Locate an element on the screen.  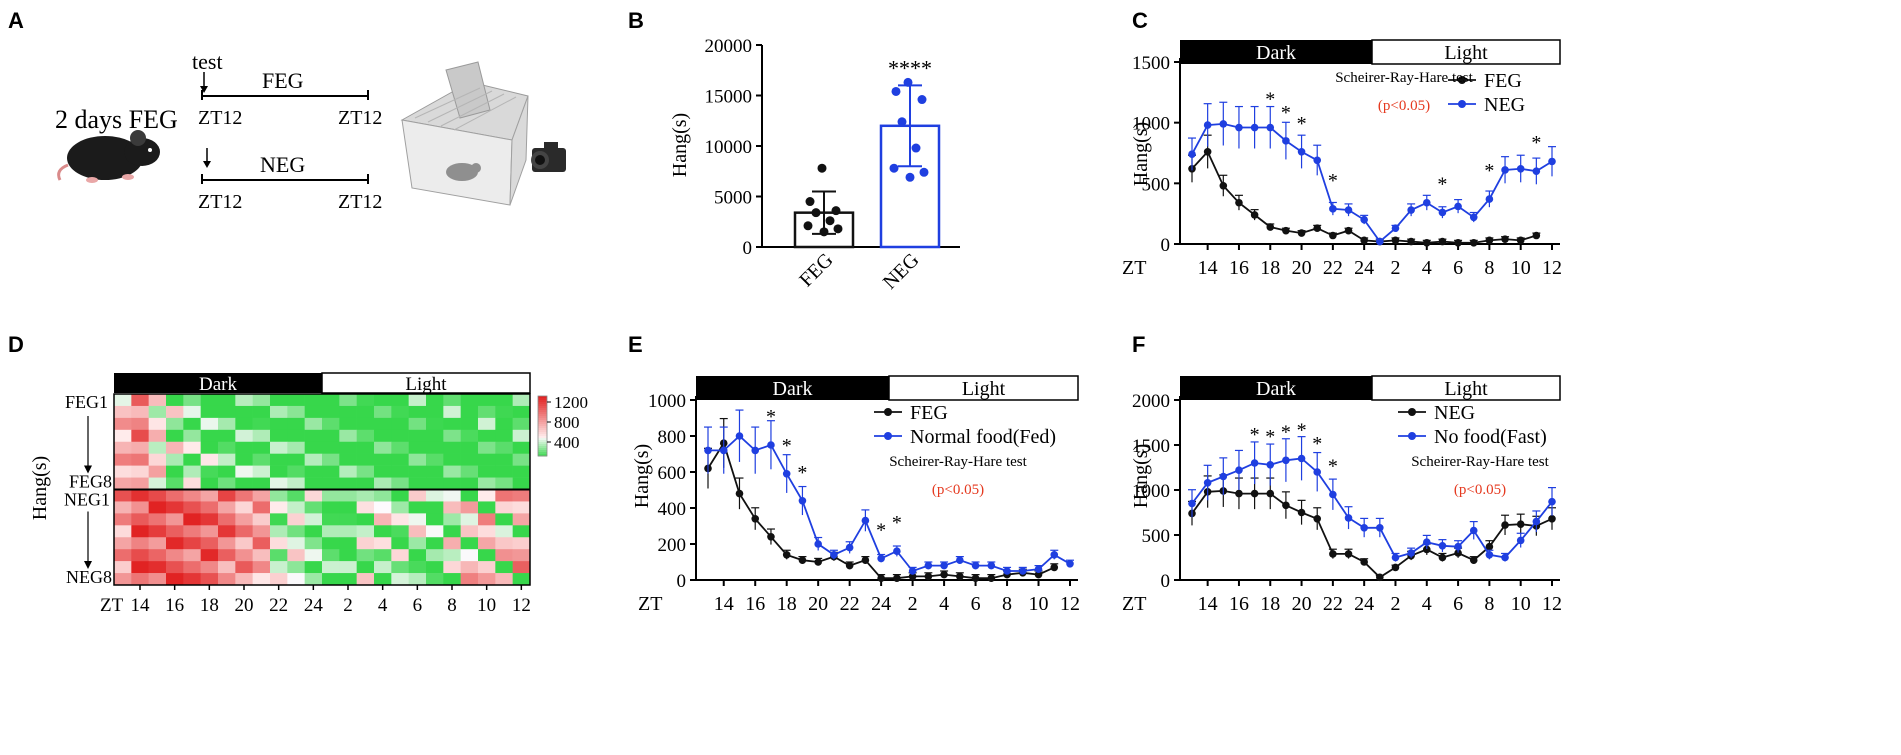
panel-letter-a: A is located at coordinates (16, 20).